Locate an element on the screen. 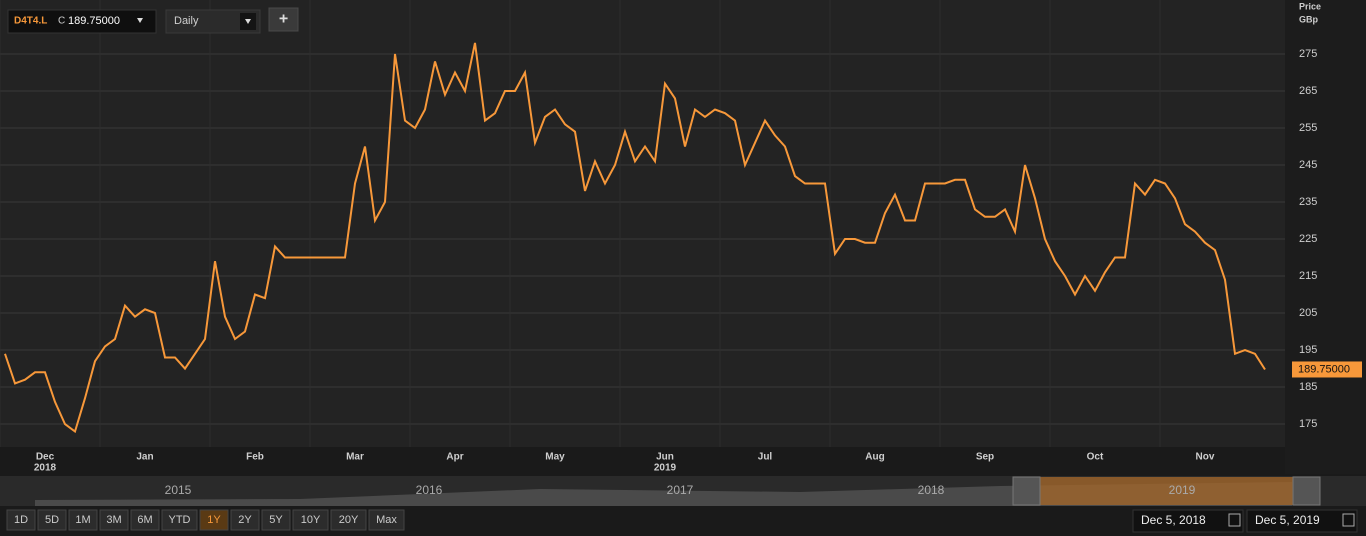  x-tick-label: Feb is located at coordinates (255, 457).